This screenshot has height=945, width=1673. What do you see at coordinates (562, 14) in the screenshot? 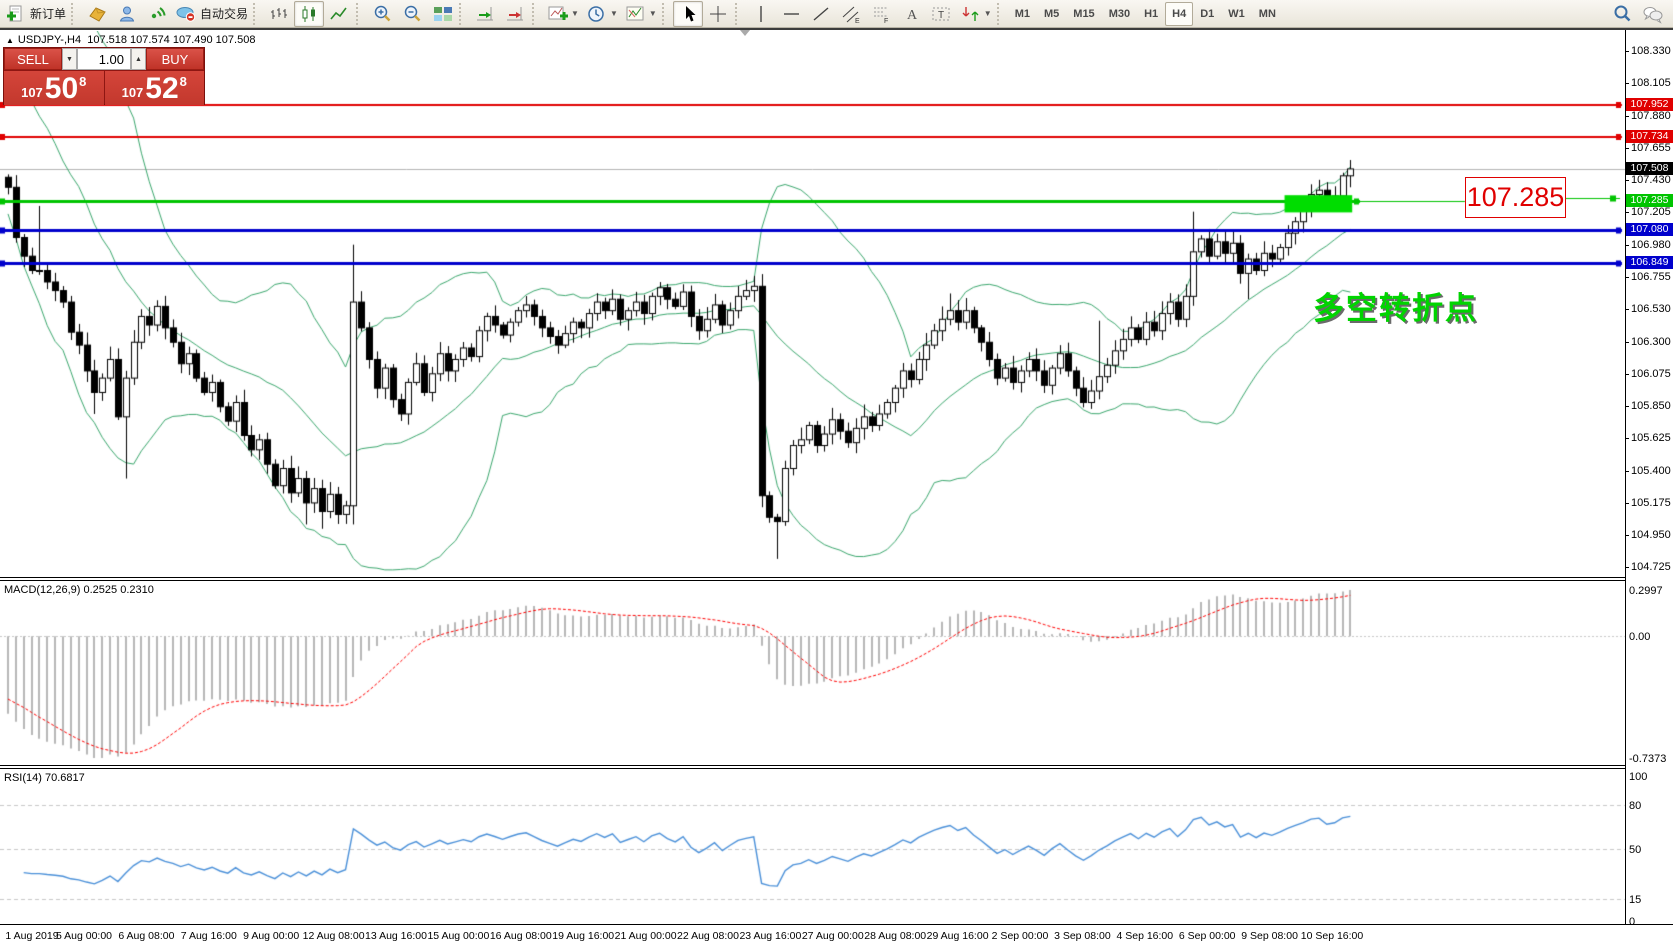
I see `indicators-button: ▼` at bounding box center [562, 14].